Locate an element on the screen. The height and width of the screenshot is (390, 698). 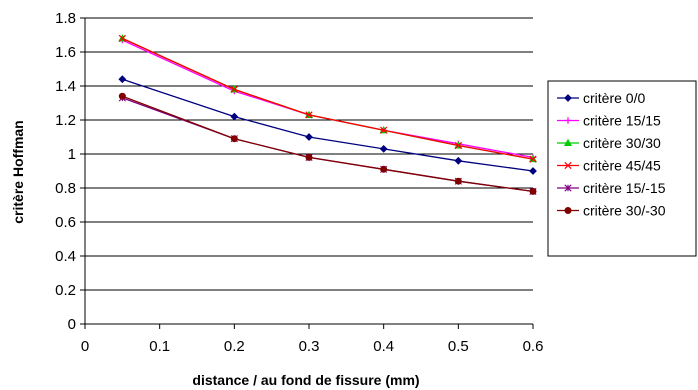
x-tick-label: 0.6 is located at coordinates (533, 346).